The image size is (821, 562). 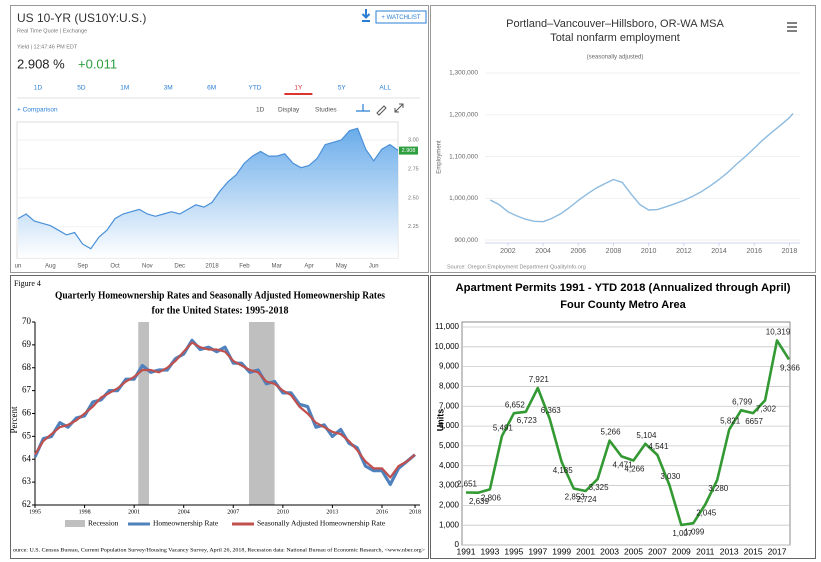 I want to click on quote-source: Real Time Quote | Exchange, so click(x=52, y=31).